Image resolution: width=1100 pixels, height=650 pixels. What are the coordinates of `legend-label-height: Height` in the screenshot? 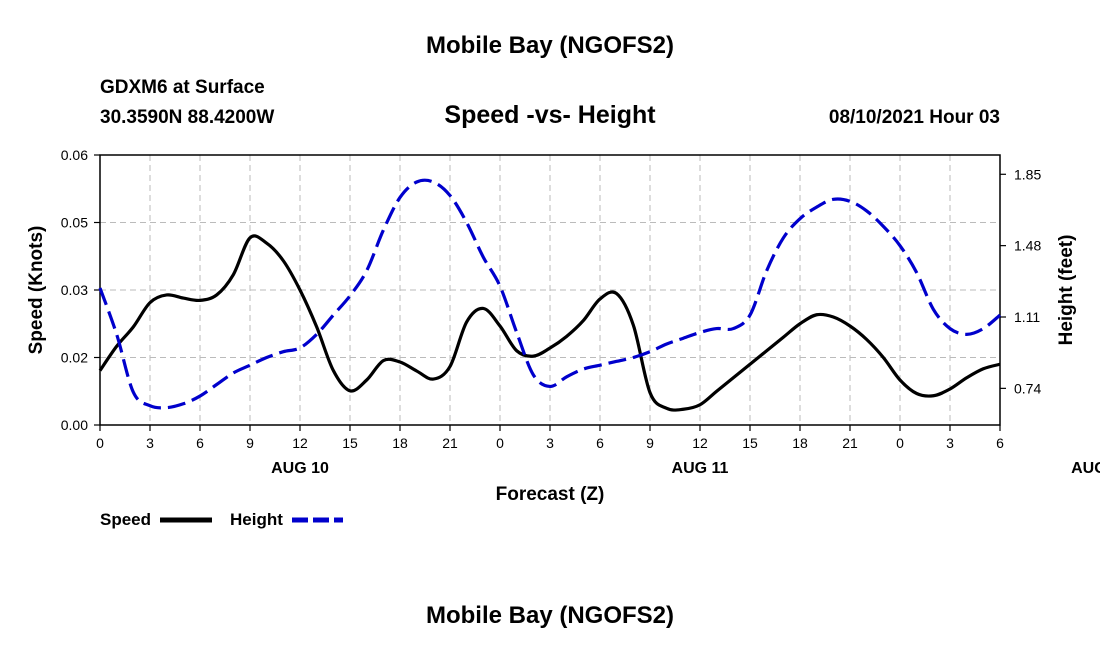 It's located at (256, 519).